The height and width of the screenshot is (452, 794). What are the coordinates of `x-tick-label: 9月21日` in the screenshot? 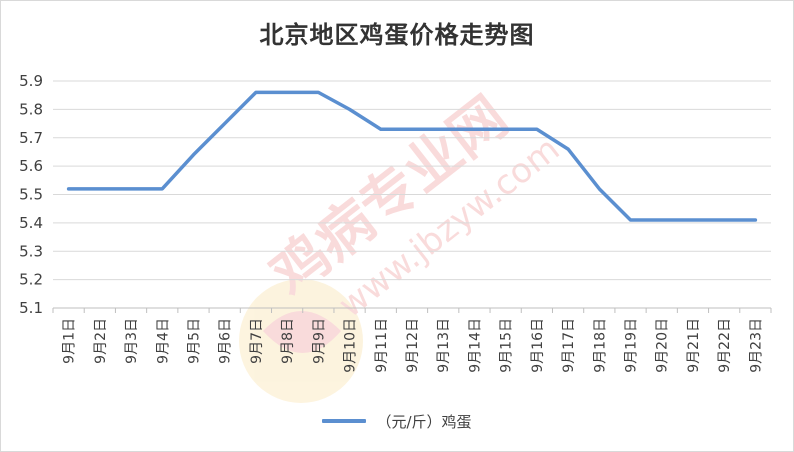 It's located at (694, 345).